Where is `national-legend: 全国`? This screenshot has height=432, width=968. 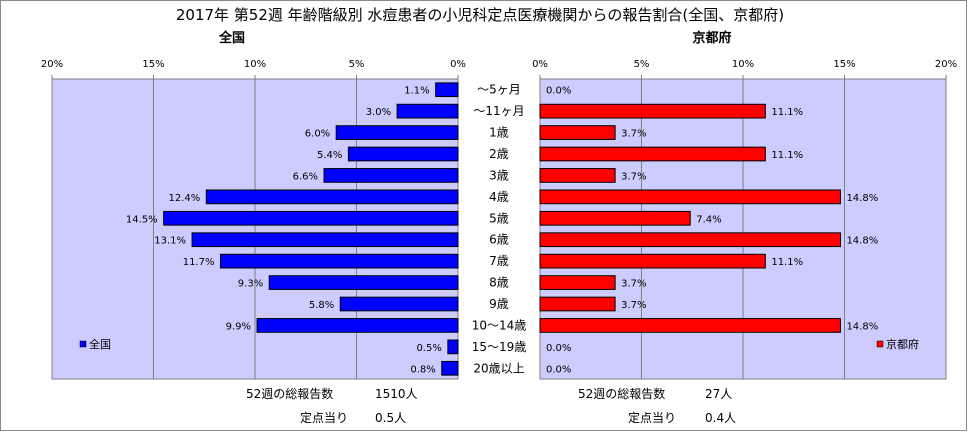
national-legend: 全国 is located at coordinates (95, 344).